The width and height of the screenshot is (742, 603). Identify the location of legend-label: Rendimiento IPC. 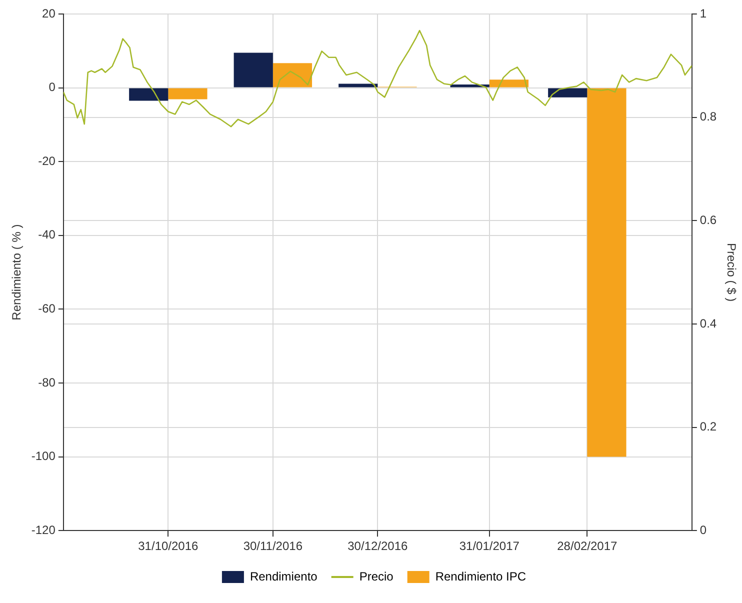
(480, 576).